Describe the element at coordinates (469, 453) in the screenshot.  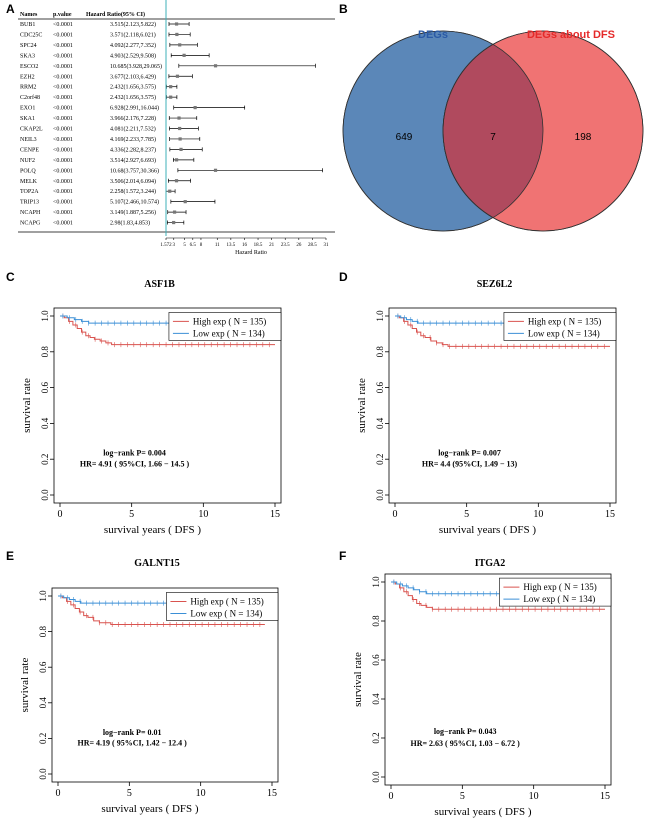
I see `km-pvalue-text: log−rank P= 0.007` at that location.